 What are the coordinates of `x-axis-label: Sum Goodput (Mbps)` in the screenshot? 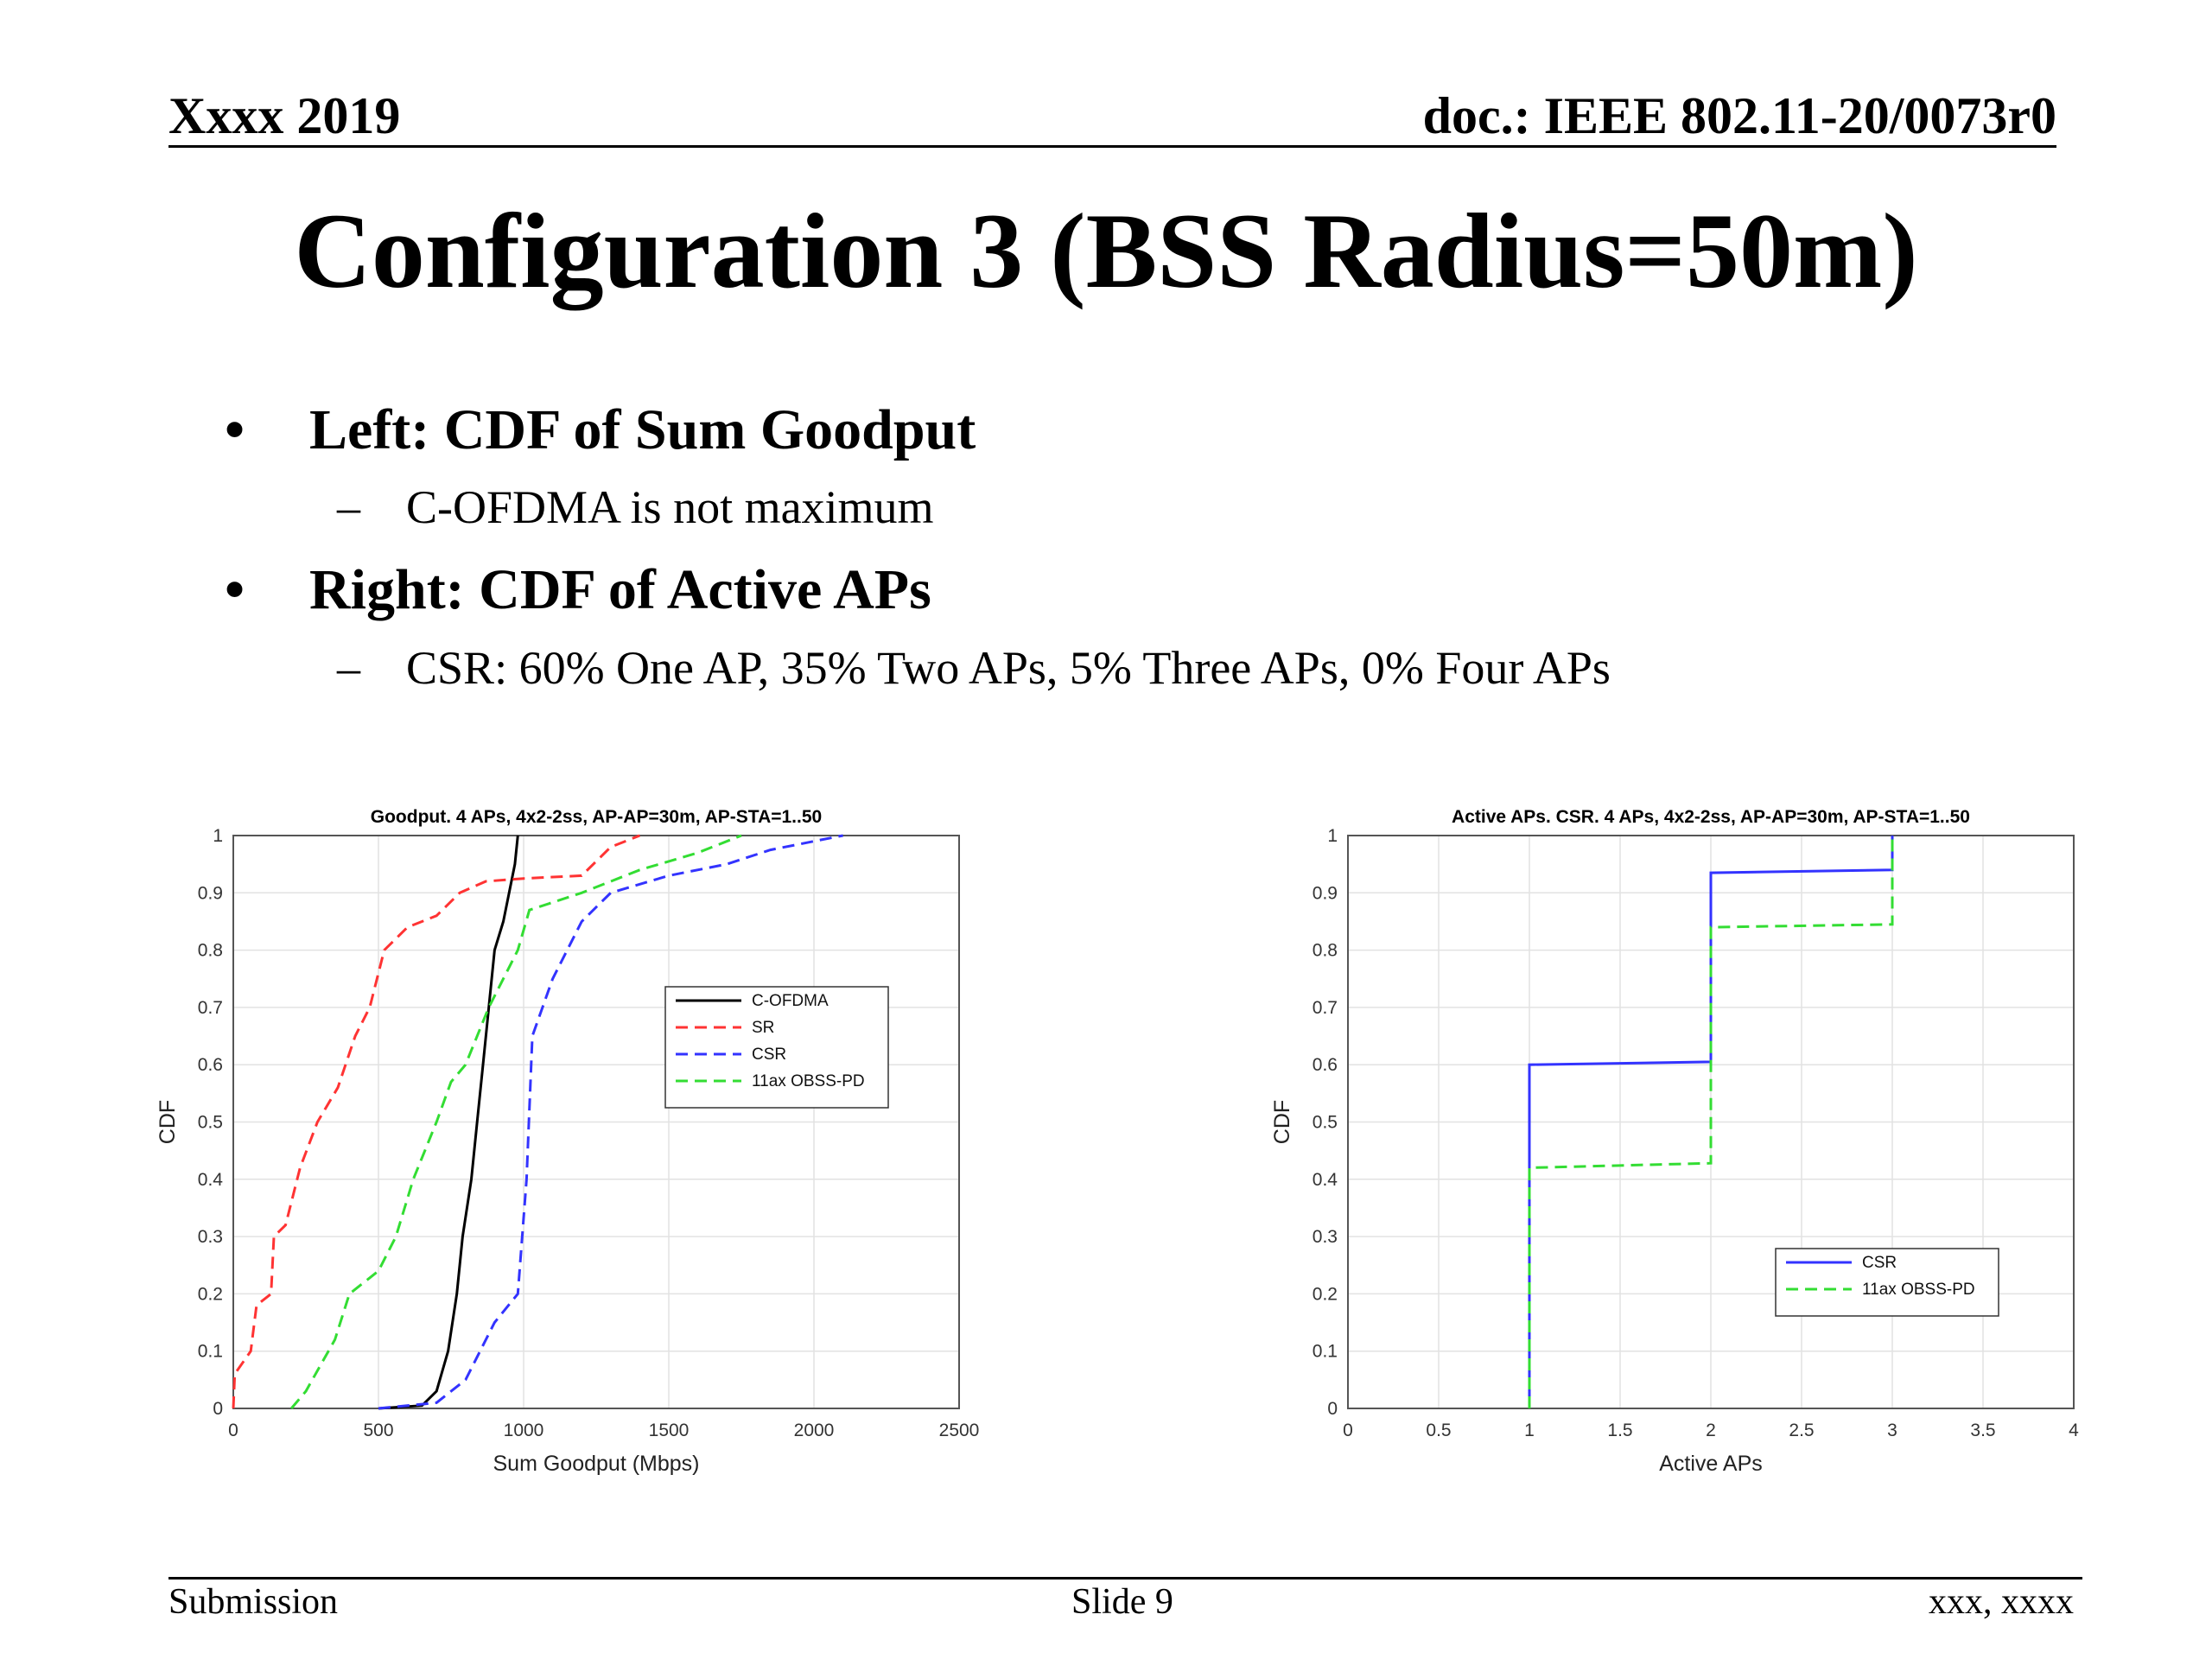 It's located at (596, 1464).